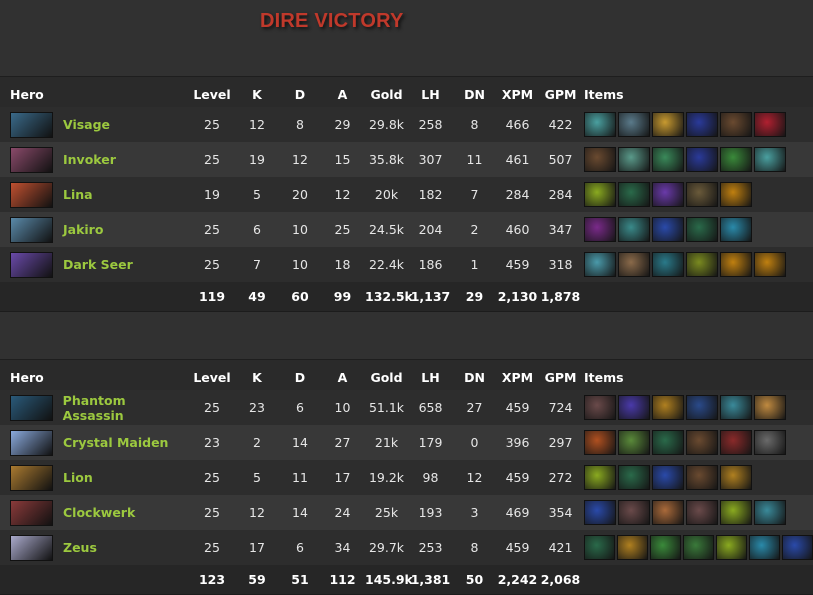 The width and height of the screenshot is (813, 595). I want to click on hero-name: Phantom Assassin, so click(94, 407).